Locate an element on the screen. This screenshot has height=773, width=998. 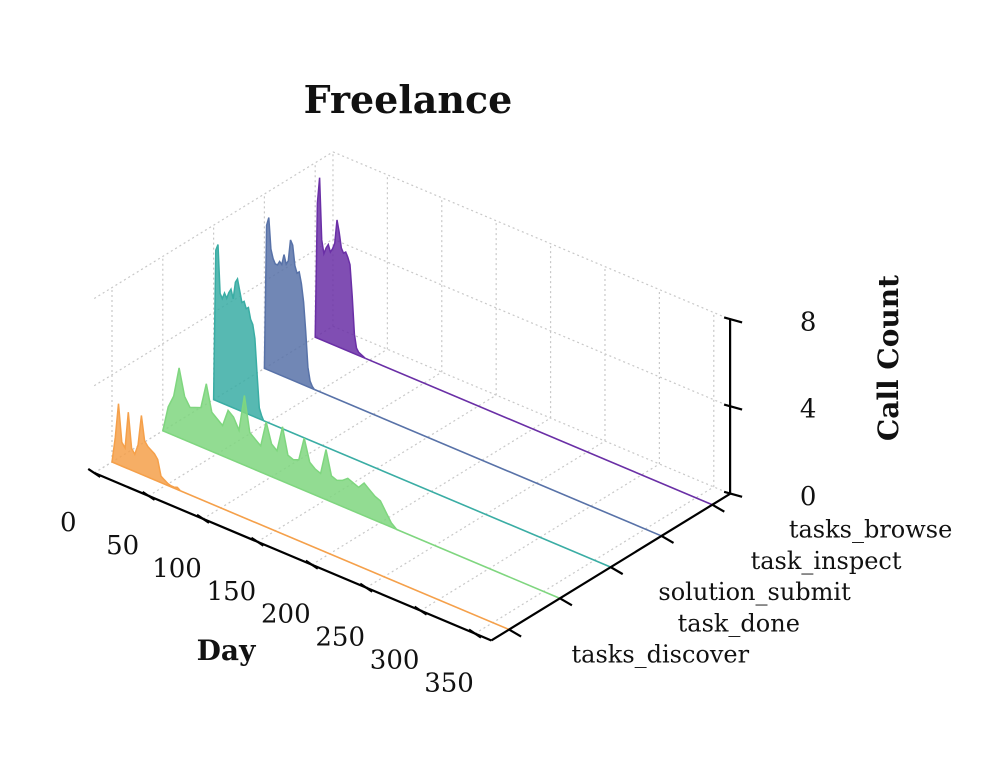
y-tick-label-tasks_discover: tasks_discover is located at coordinates (661, 655).